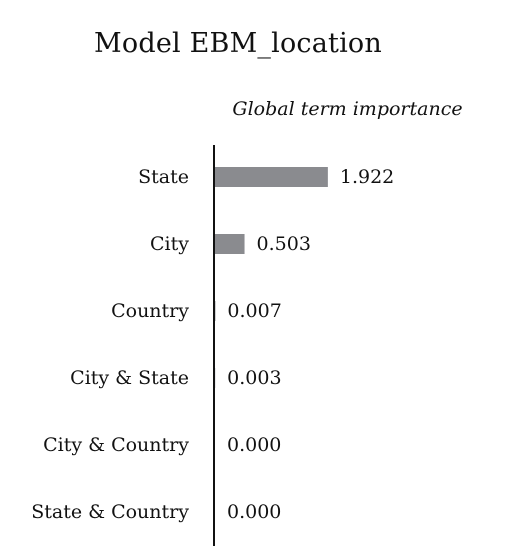  I want to click on category-label-3: City & State, so click(129, 378).